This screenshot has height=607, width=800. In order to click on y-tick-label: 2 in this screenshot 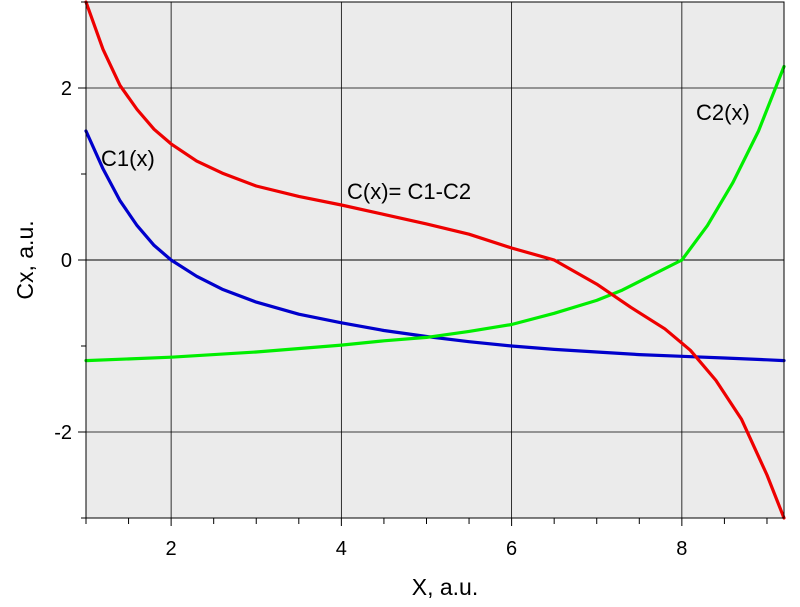, I will do `click(66, 89)`.